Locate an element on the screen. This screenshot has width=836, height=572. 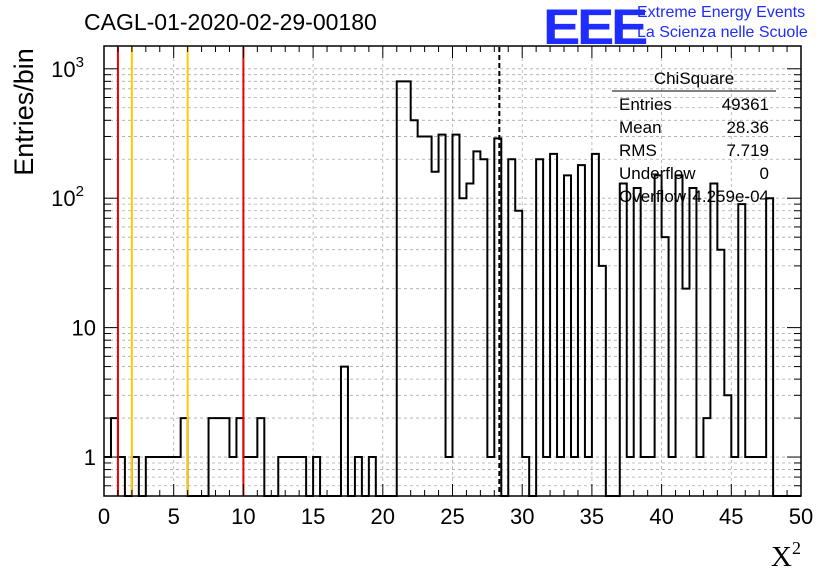
x-tick-label: 45 is located at coordinates (731, 516).